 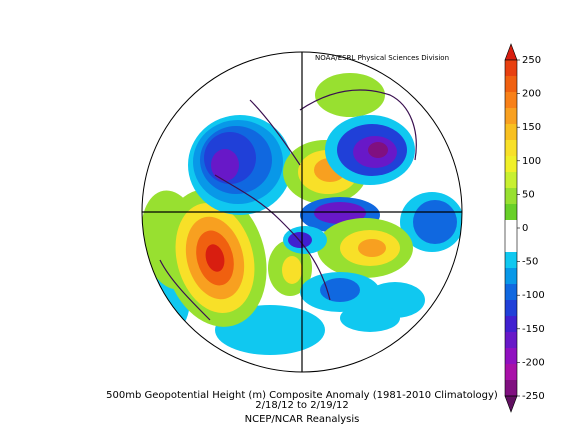 What do you see at coordinates (528, 194) in the screenshot?
I see `colorbar-label: 50` at bounding box center [528, 194].